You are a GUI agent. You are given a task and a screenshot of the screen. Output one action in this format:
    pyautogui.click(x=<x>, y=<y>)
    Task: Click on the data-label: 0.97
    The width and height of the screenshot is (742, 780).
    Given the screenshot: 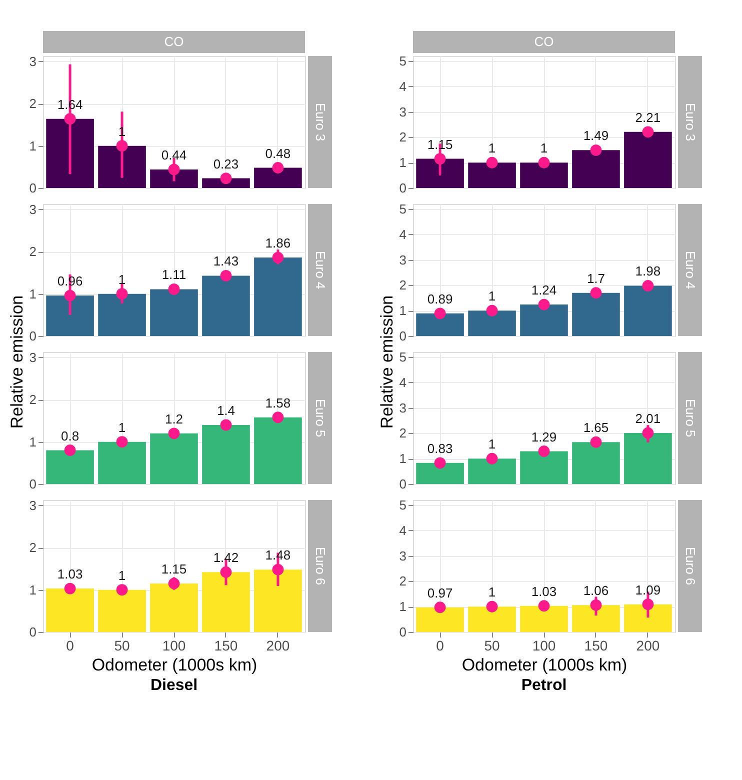 What is the action you would take?
    pyautogui.click(x=440, y=592)
    